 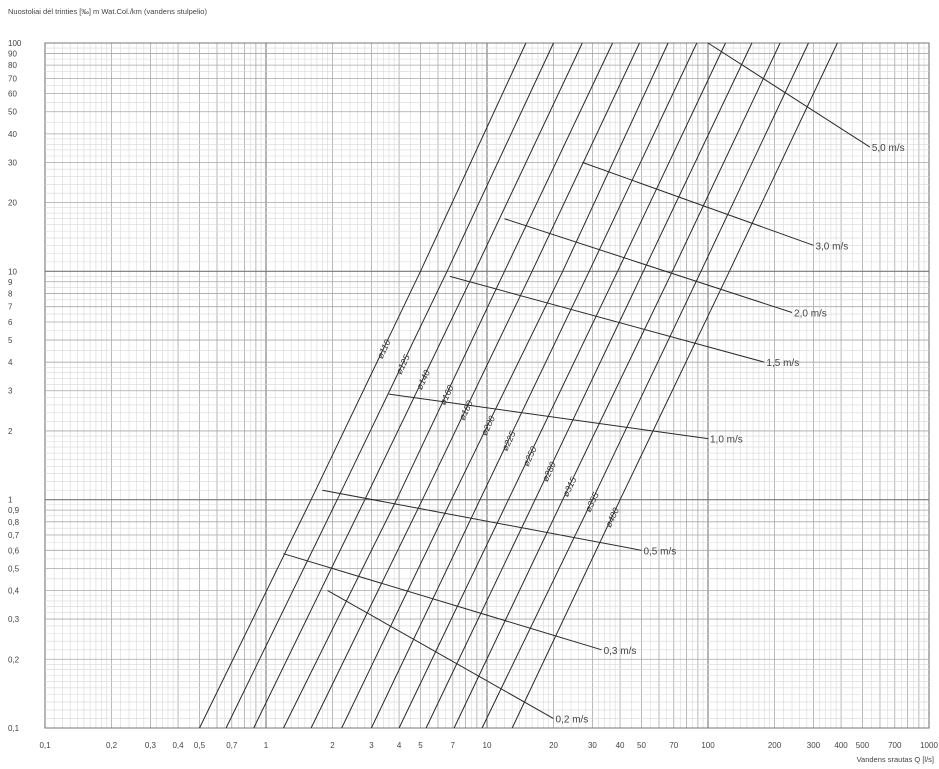 What do you see at coordinates (178, 745) in the screenshot?
I see `x-tick-label: 0,4` at bounding box center [178, 745].